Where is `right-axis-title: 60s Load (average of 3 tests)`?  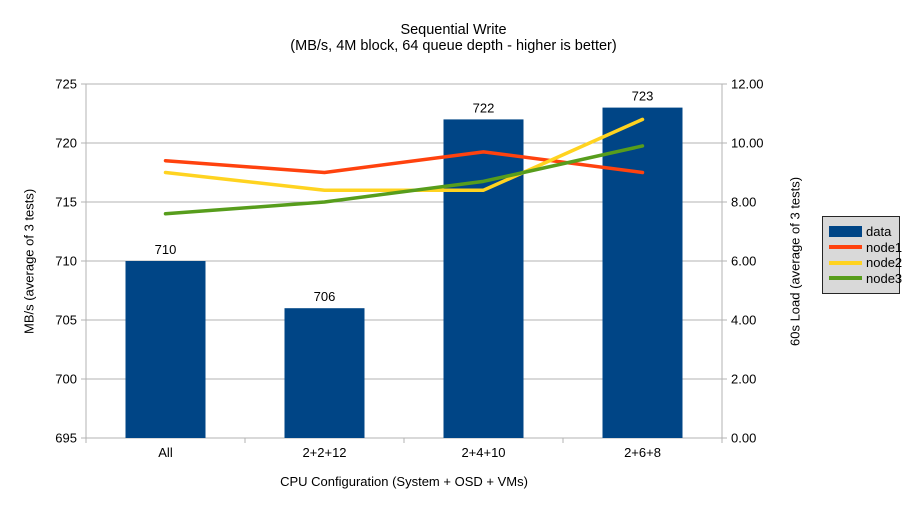
right-axis-title: 60s Load (average of 3 tests) is located at coordinates (795, 261).